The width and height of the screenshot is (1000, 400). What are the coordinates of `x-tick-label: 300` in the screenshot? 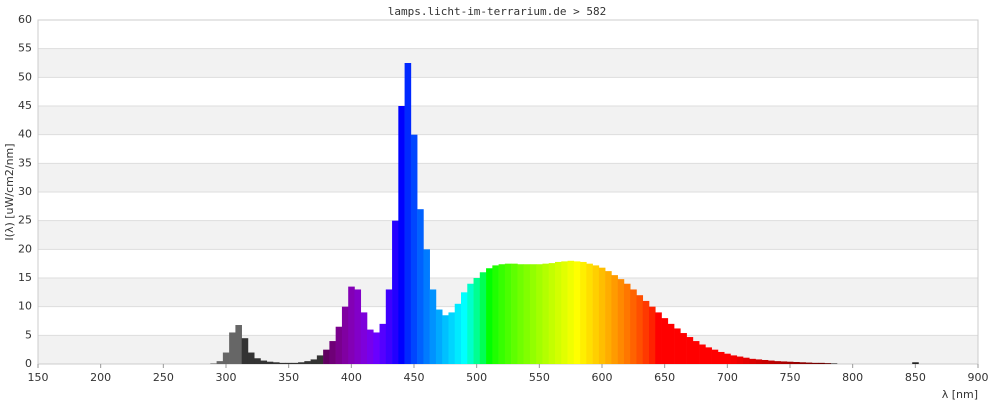 It's located at (226, 377).